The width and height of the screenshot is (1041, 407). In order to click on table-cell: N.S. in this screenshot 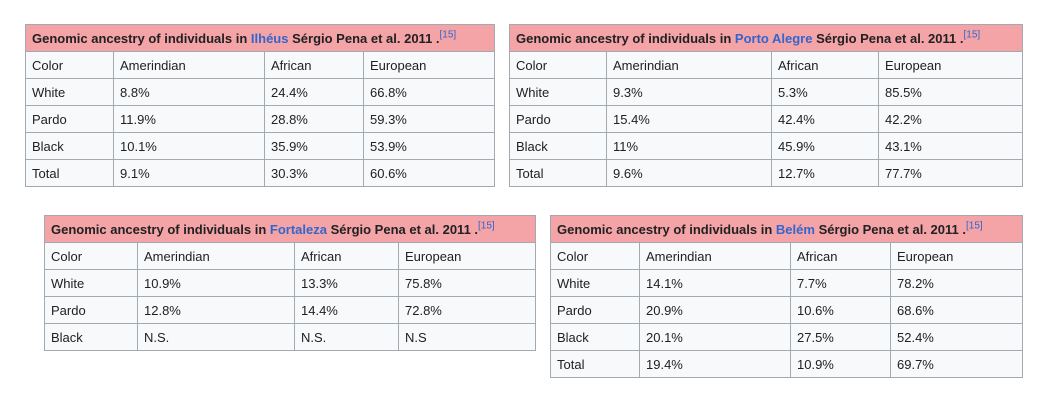, I will do `click(216, 337)`.